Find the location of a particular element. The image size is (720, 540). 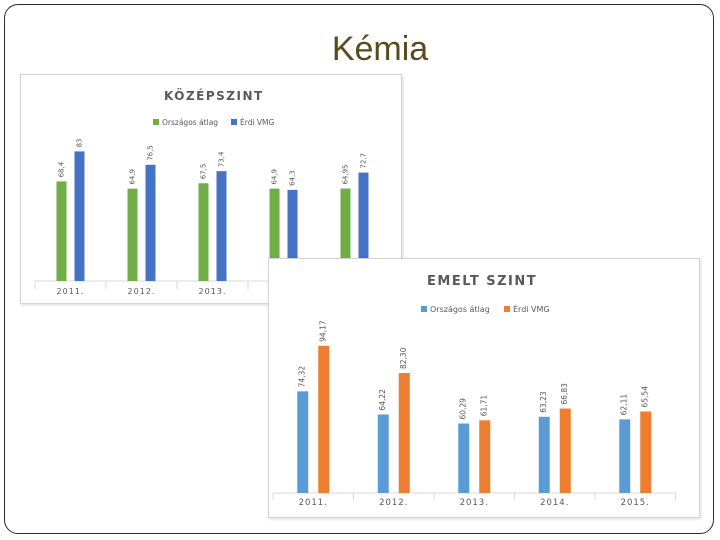

data-label: 65,54 is located at coordinates (645, 397).